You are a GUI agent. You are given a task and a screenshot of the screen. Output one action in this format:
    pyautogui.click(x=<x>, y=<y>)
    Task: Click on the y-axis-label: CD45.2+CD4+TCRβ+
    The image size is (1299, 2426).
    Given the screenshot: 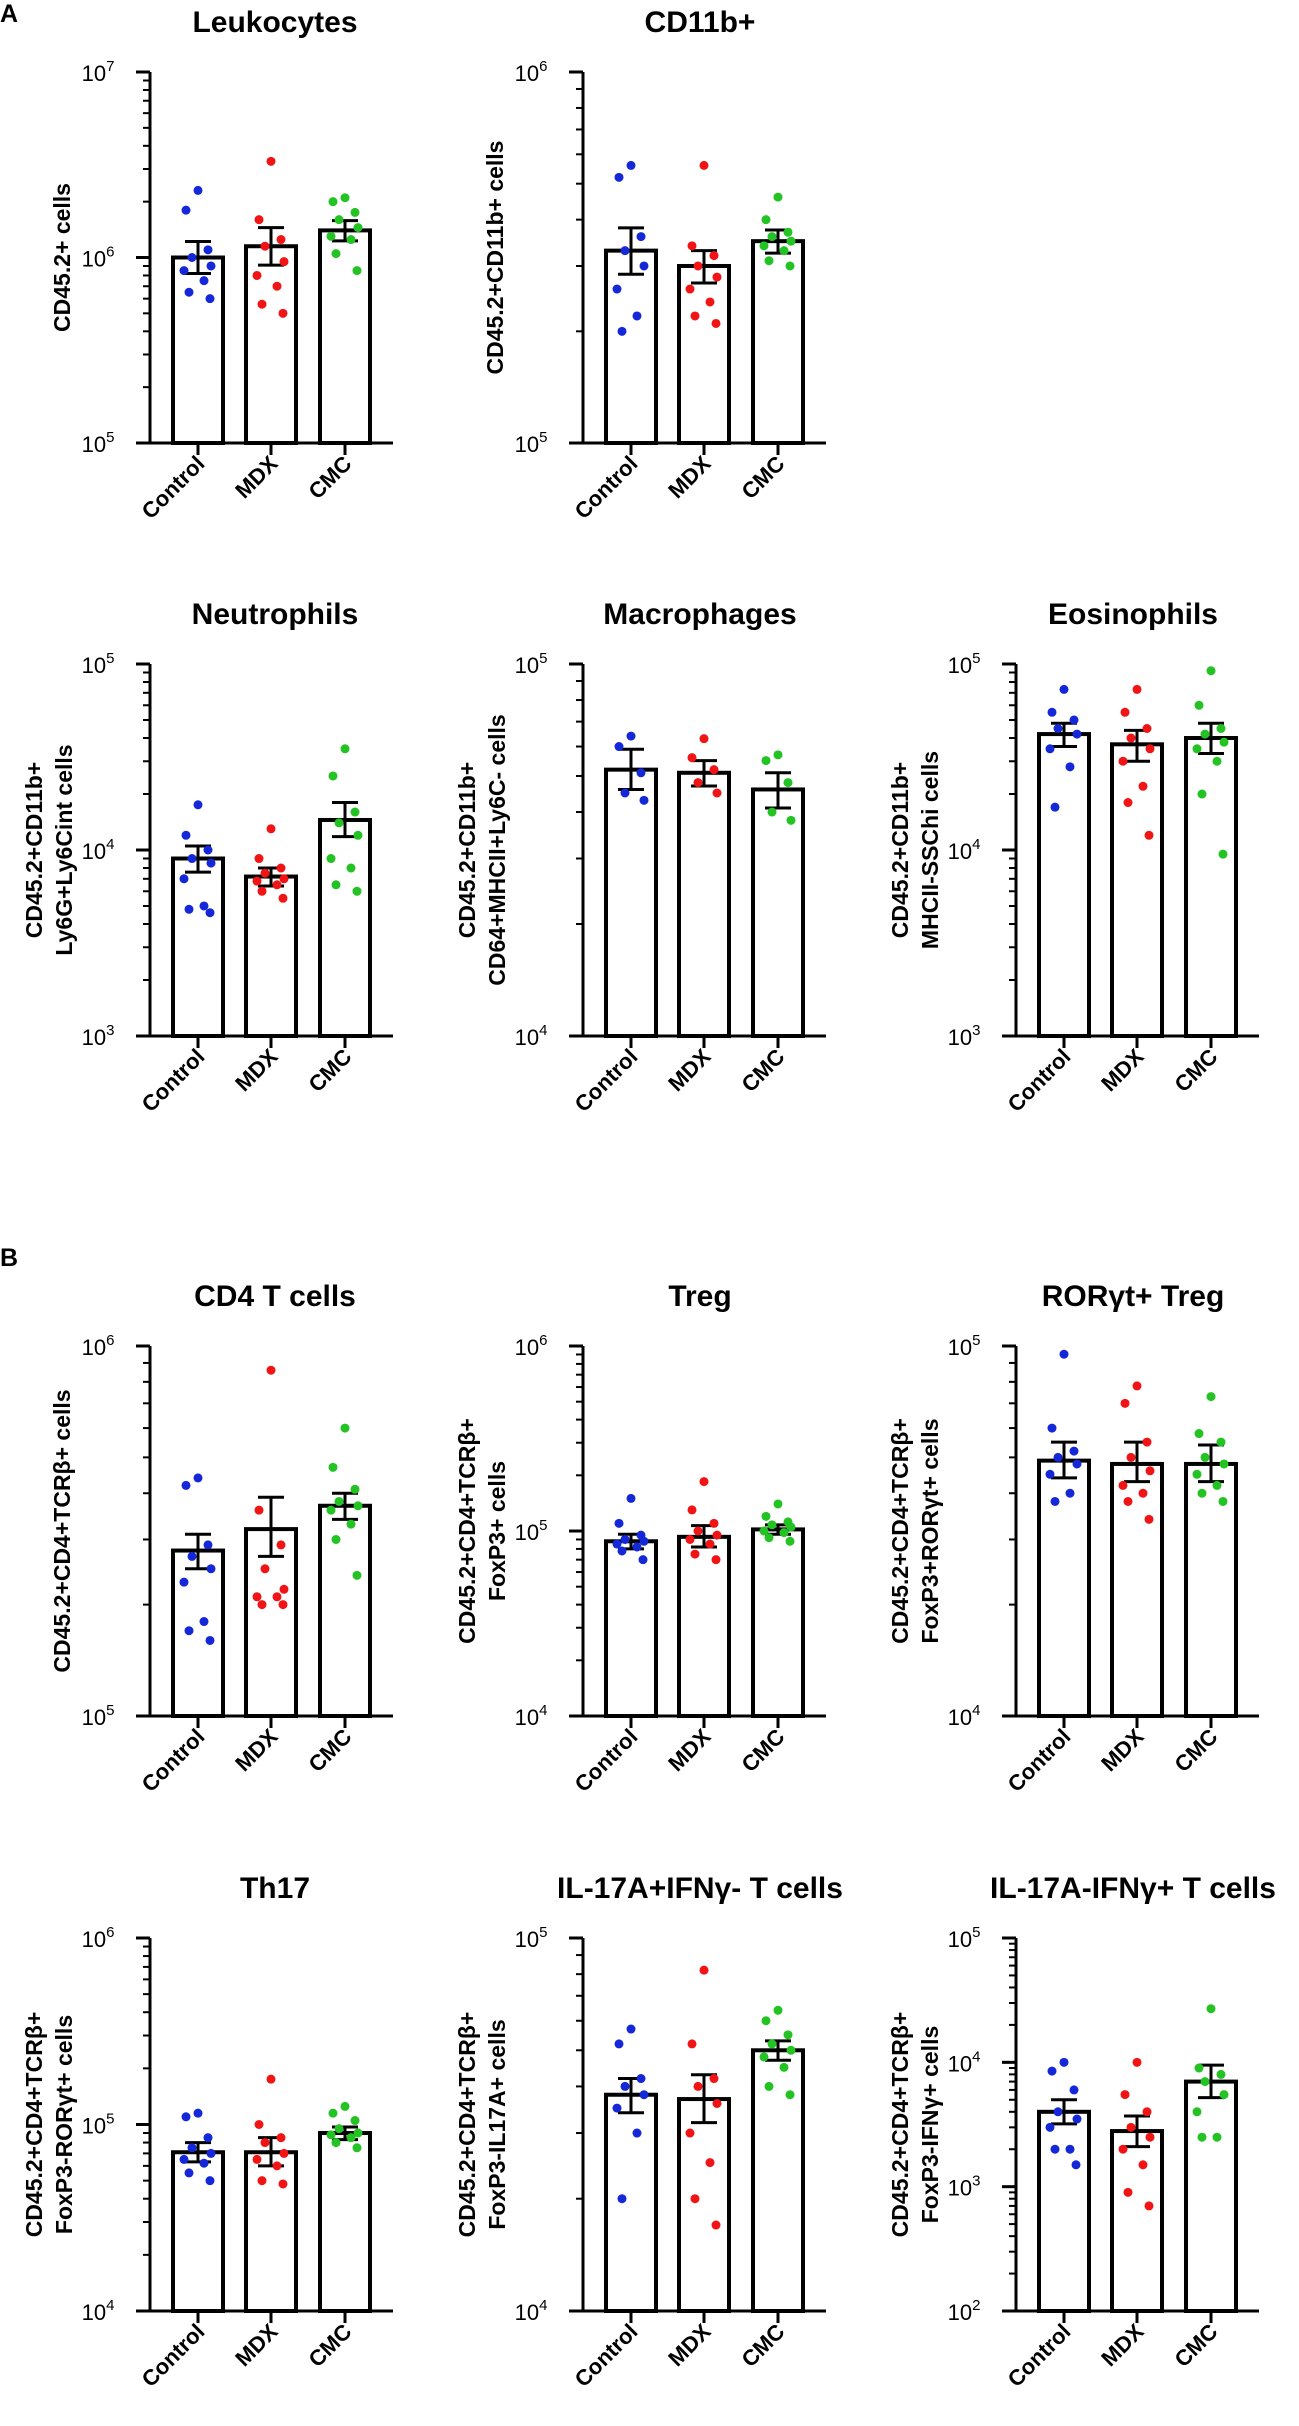 What is the action you would take?
    pyautogui.click(x=34, y=2125)
    